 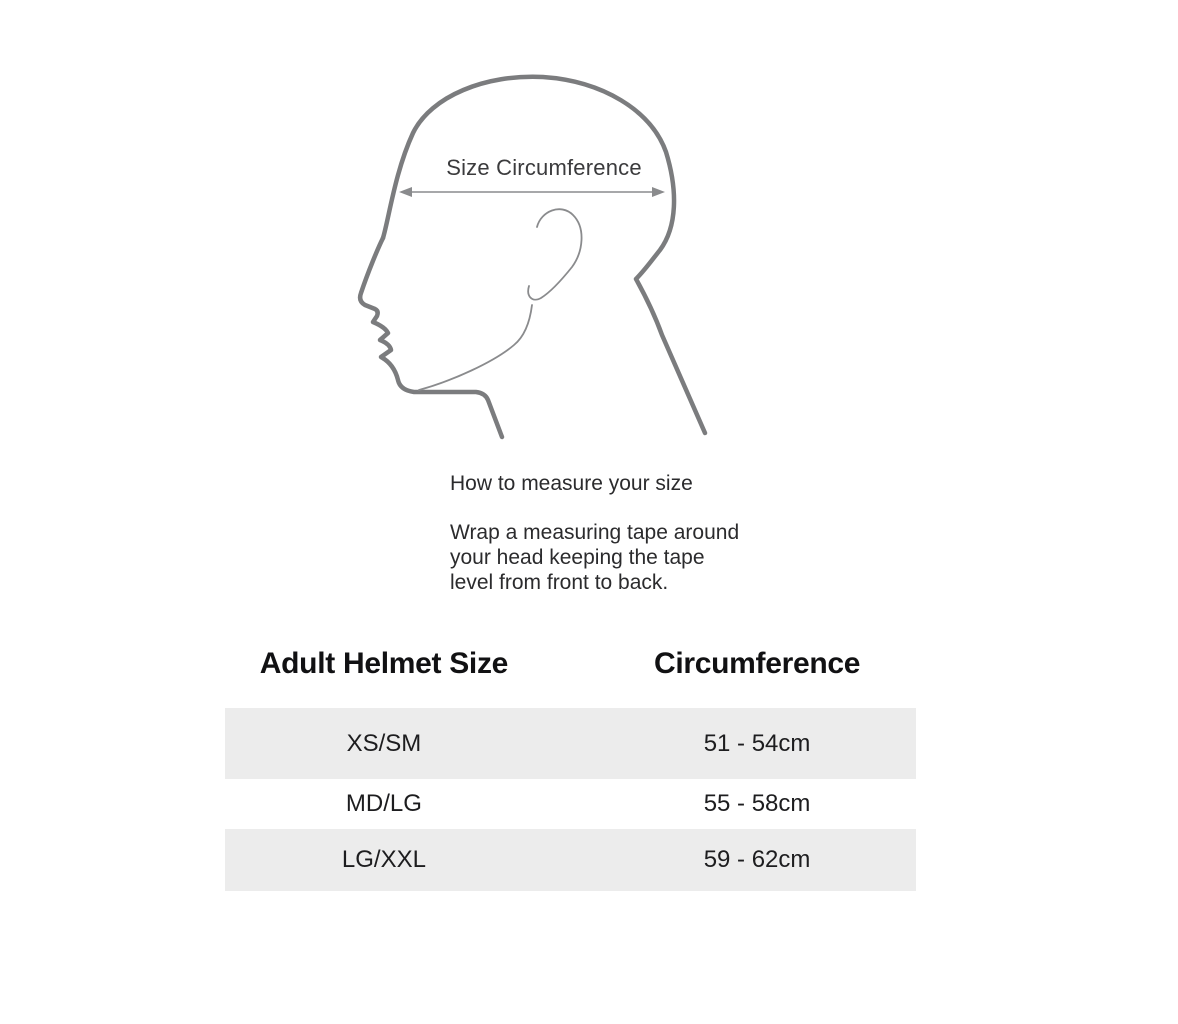 I want to click on cell-circumference: 59 - 62cm, so click(x=757, y=859).